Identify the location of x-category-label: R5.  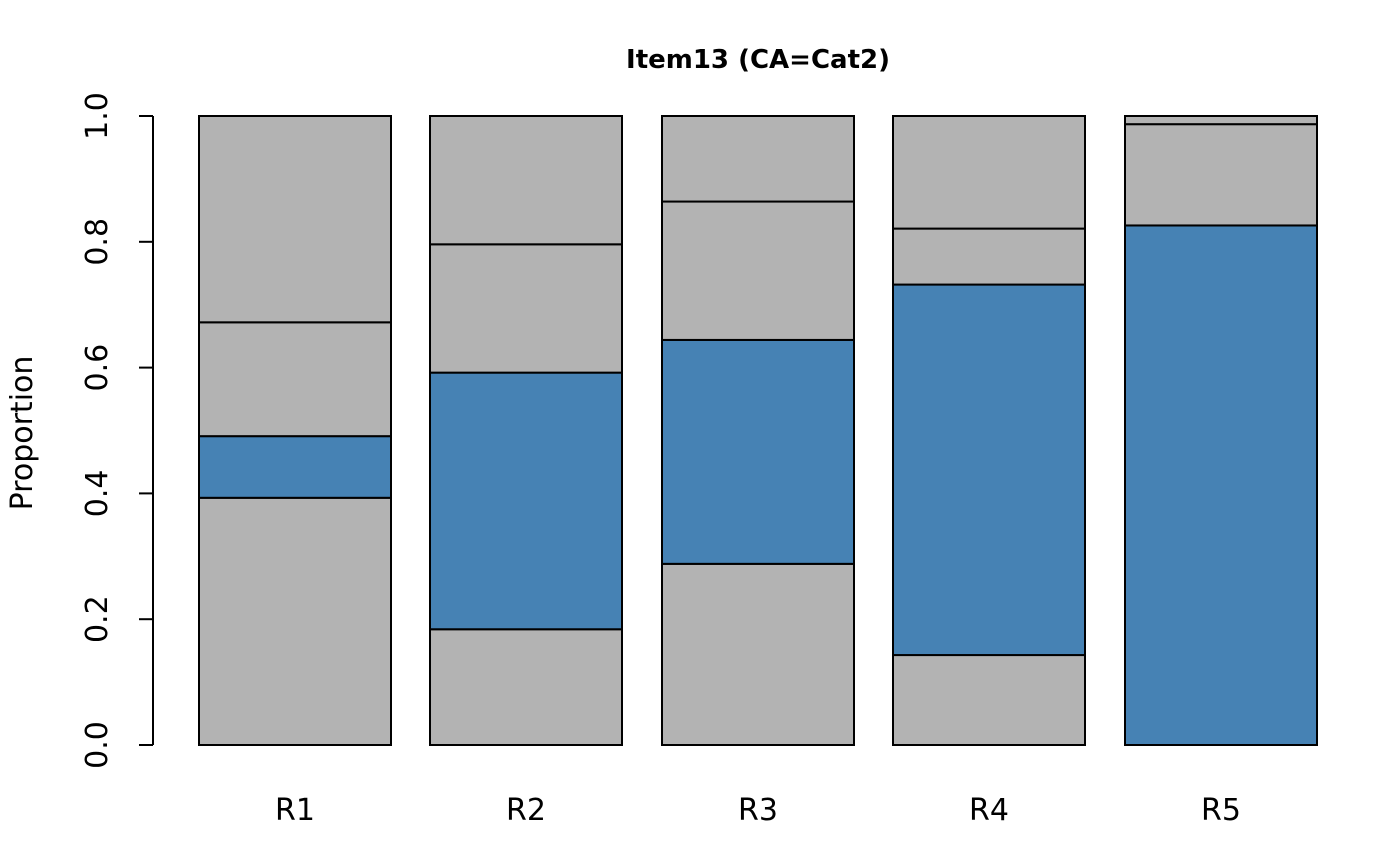
(1221, 810).